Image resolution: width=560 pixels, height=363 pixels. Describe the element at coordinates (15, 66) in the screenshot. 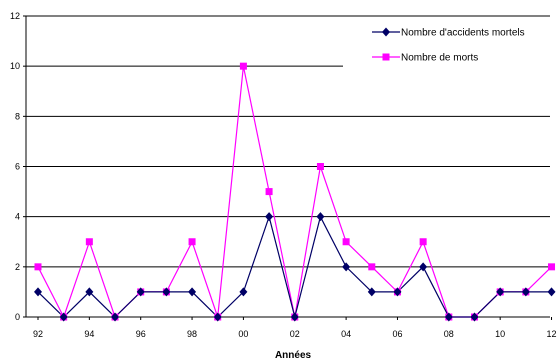

I see `y-tick-label: 10` at that location.